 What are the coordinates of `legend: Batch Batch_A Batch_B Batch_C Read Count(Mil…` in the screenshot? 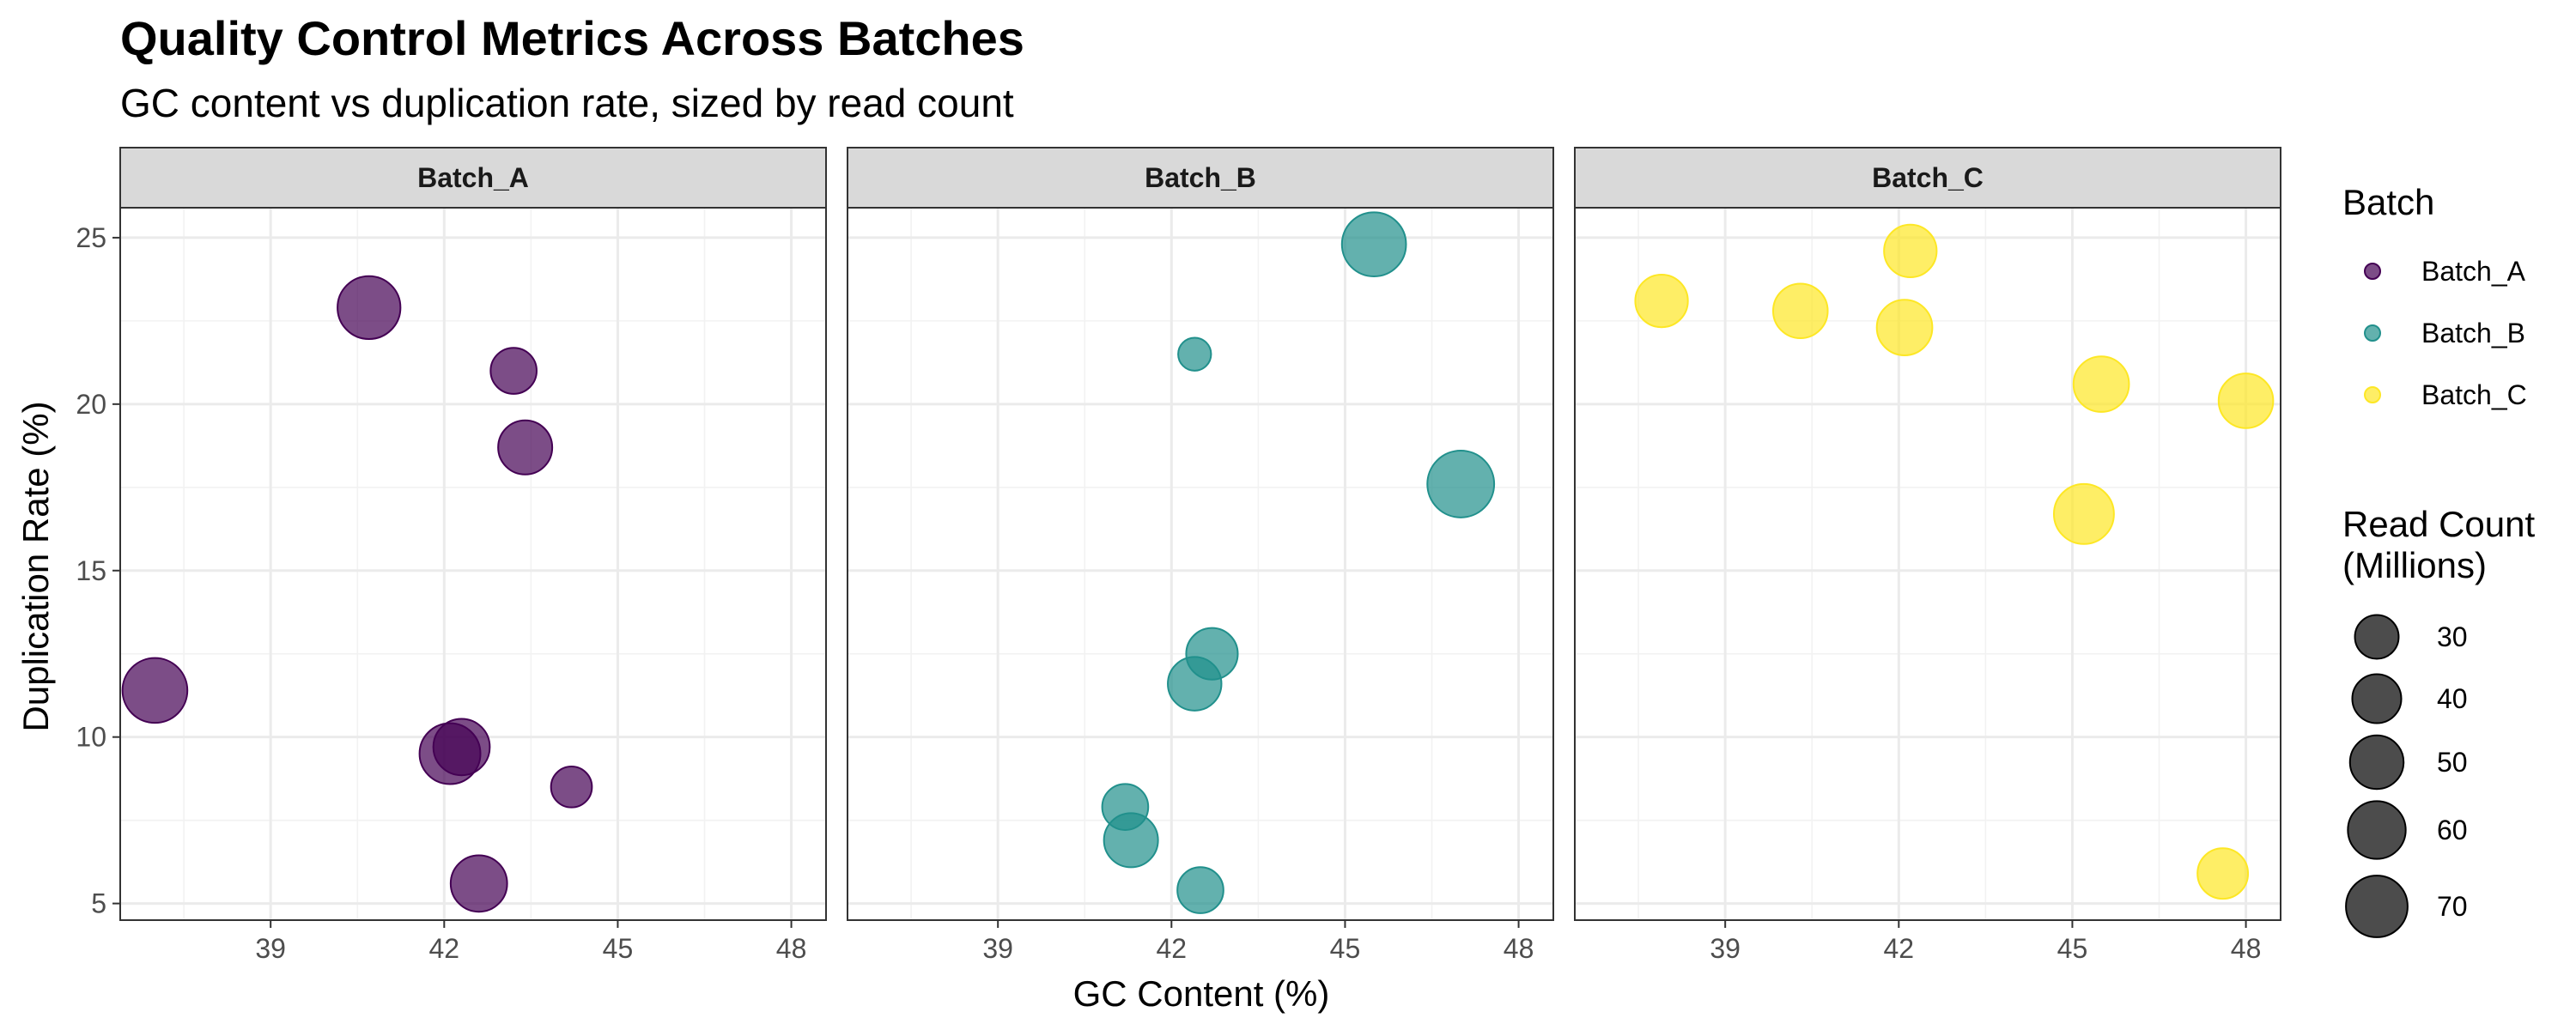 It's located at (2438, 560).